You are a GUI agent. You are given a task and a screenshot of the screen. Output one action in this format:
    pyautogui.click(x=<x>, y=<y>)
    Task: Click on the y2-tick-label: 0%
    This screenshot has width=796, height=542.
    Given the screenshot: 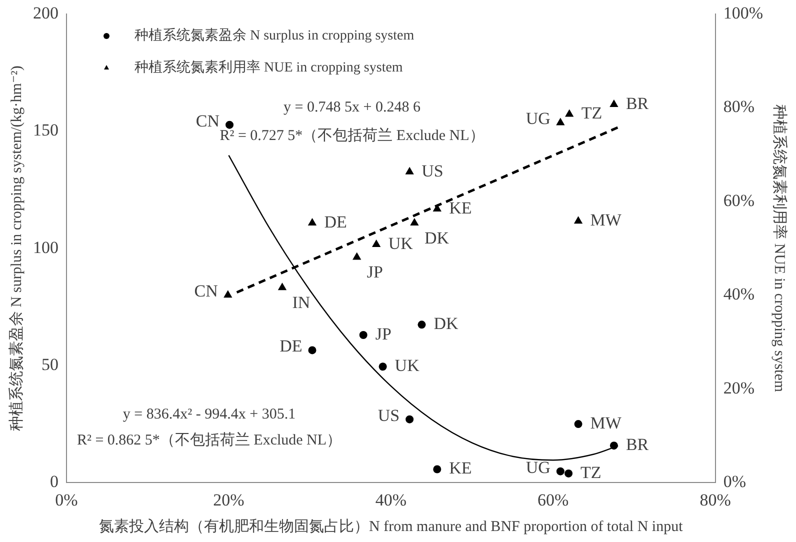 What is the action you would take?
    pyautogui.click(x=734, y=482)
    